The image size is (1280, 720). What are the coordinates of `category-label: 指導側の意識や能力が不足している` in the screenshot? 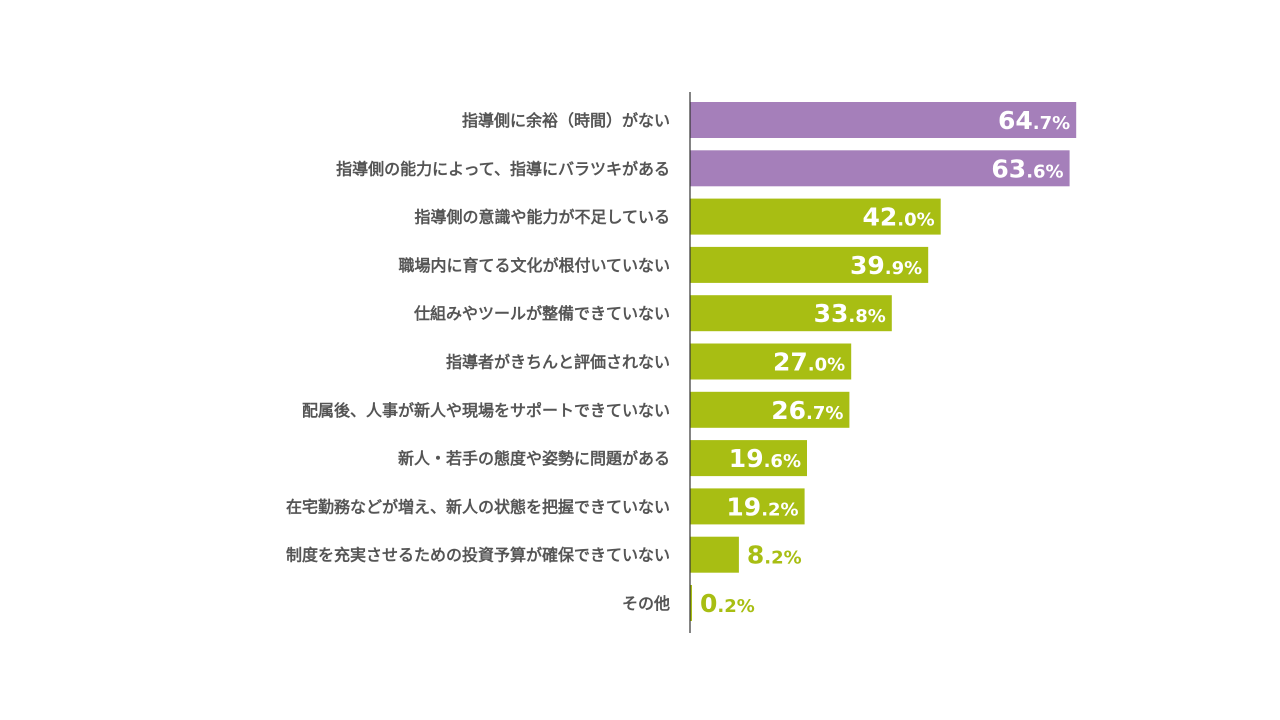 It's located at (542, 217).